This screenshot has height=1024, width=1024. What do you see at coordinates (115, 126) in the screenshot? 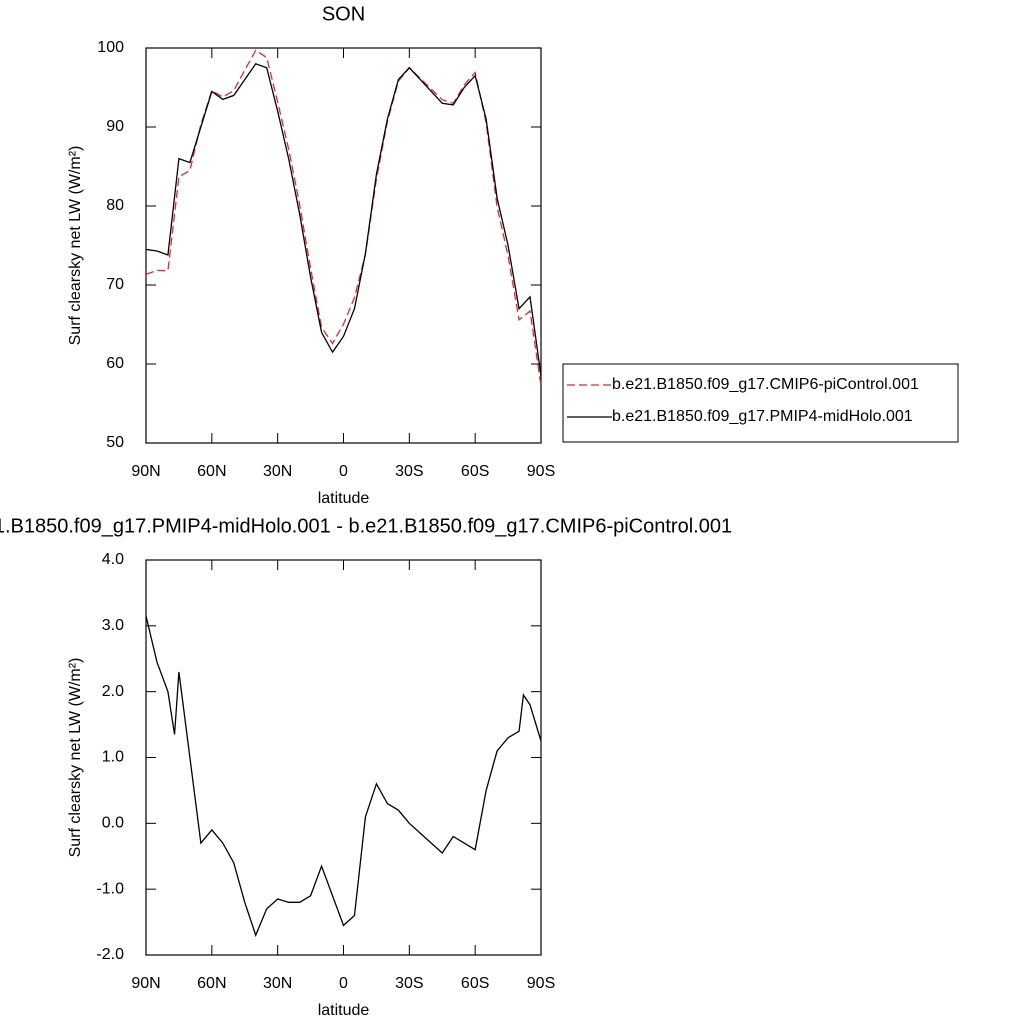
I see `y-tick-label: 90` at bounding box center [115, 126].